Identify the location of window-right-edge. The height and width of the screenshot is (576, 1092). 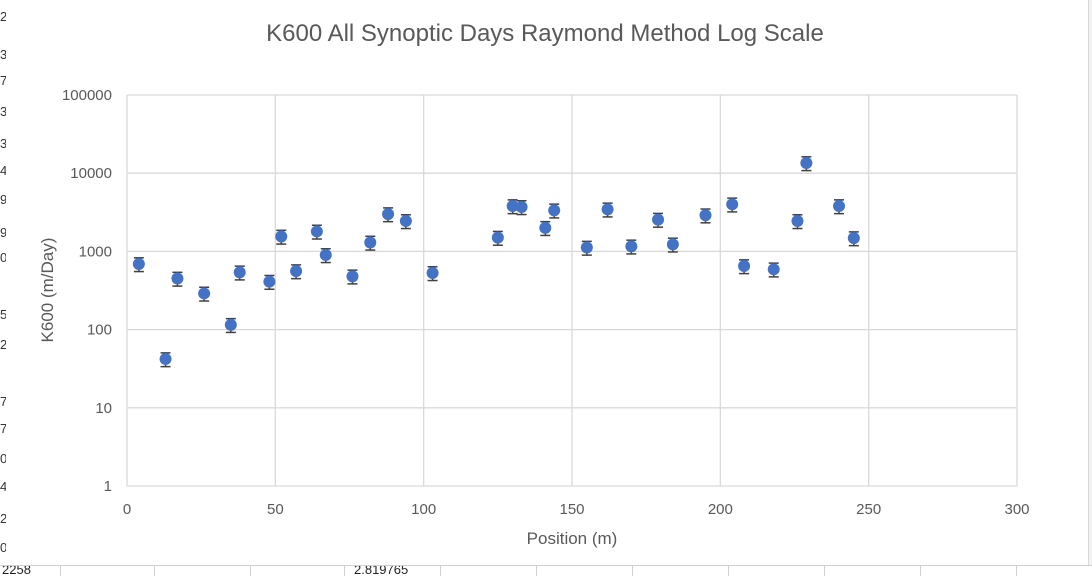
(1090, 287).